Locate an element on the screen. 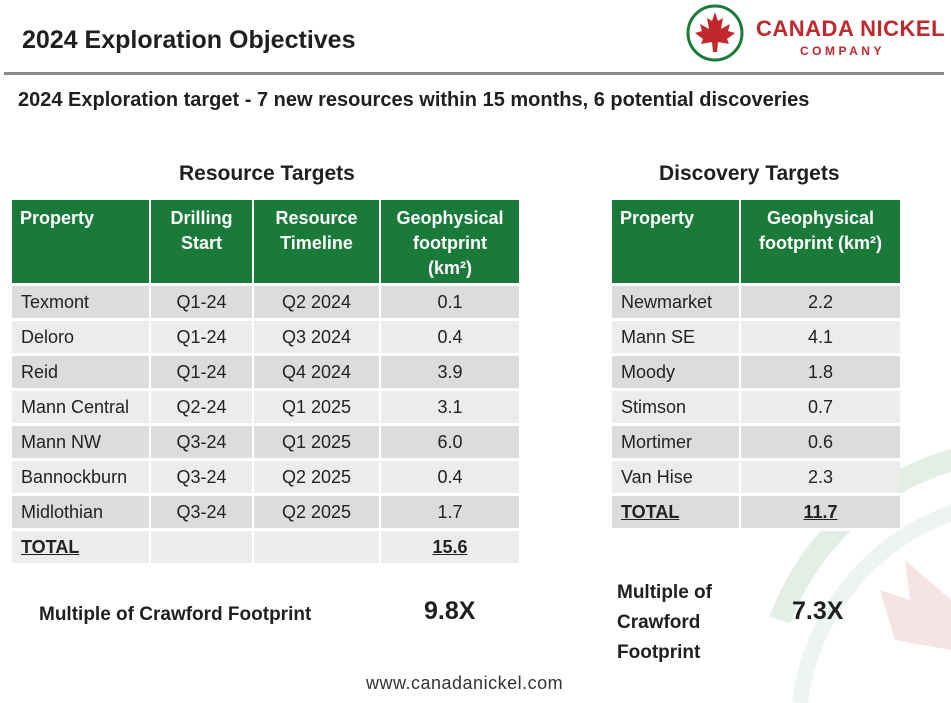 This screenshot has height=703, width=951. property-cell: Texmont is located at coordinates (81, 303).